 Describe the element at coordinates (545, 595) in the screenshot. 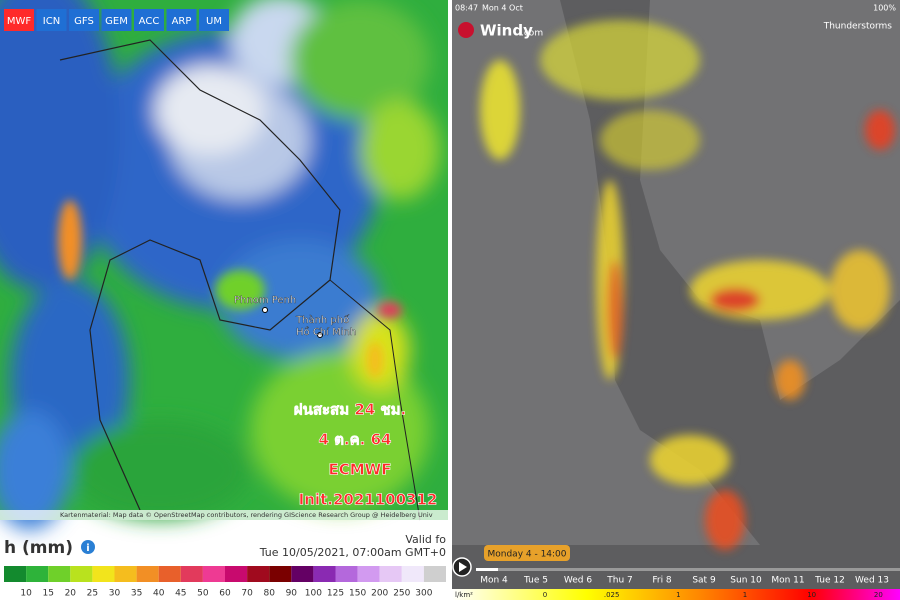

I see `legend-label: 0` at that location.